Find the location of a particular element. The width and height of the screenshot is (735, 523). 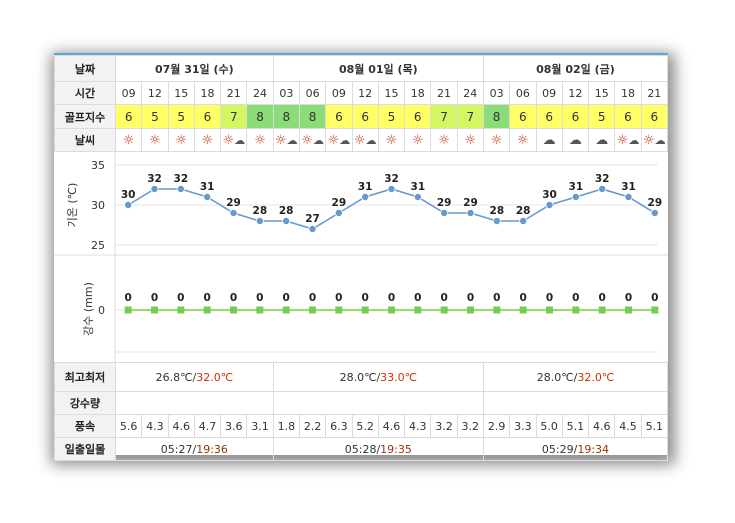

day-3-sep: / is located at coordinates (575, 377).